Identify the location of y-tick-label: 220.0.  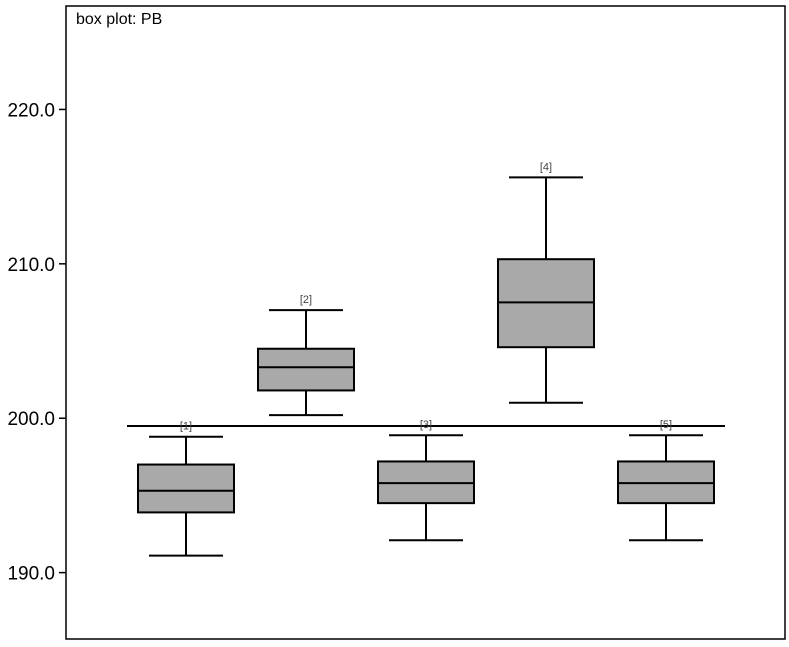
(31, 110).